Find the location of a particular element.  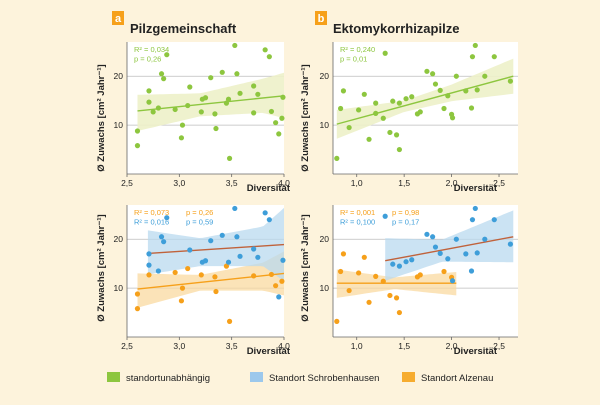

x-tick-label: 1,5 is located at coordinates (404, 346).